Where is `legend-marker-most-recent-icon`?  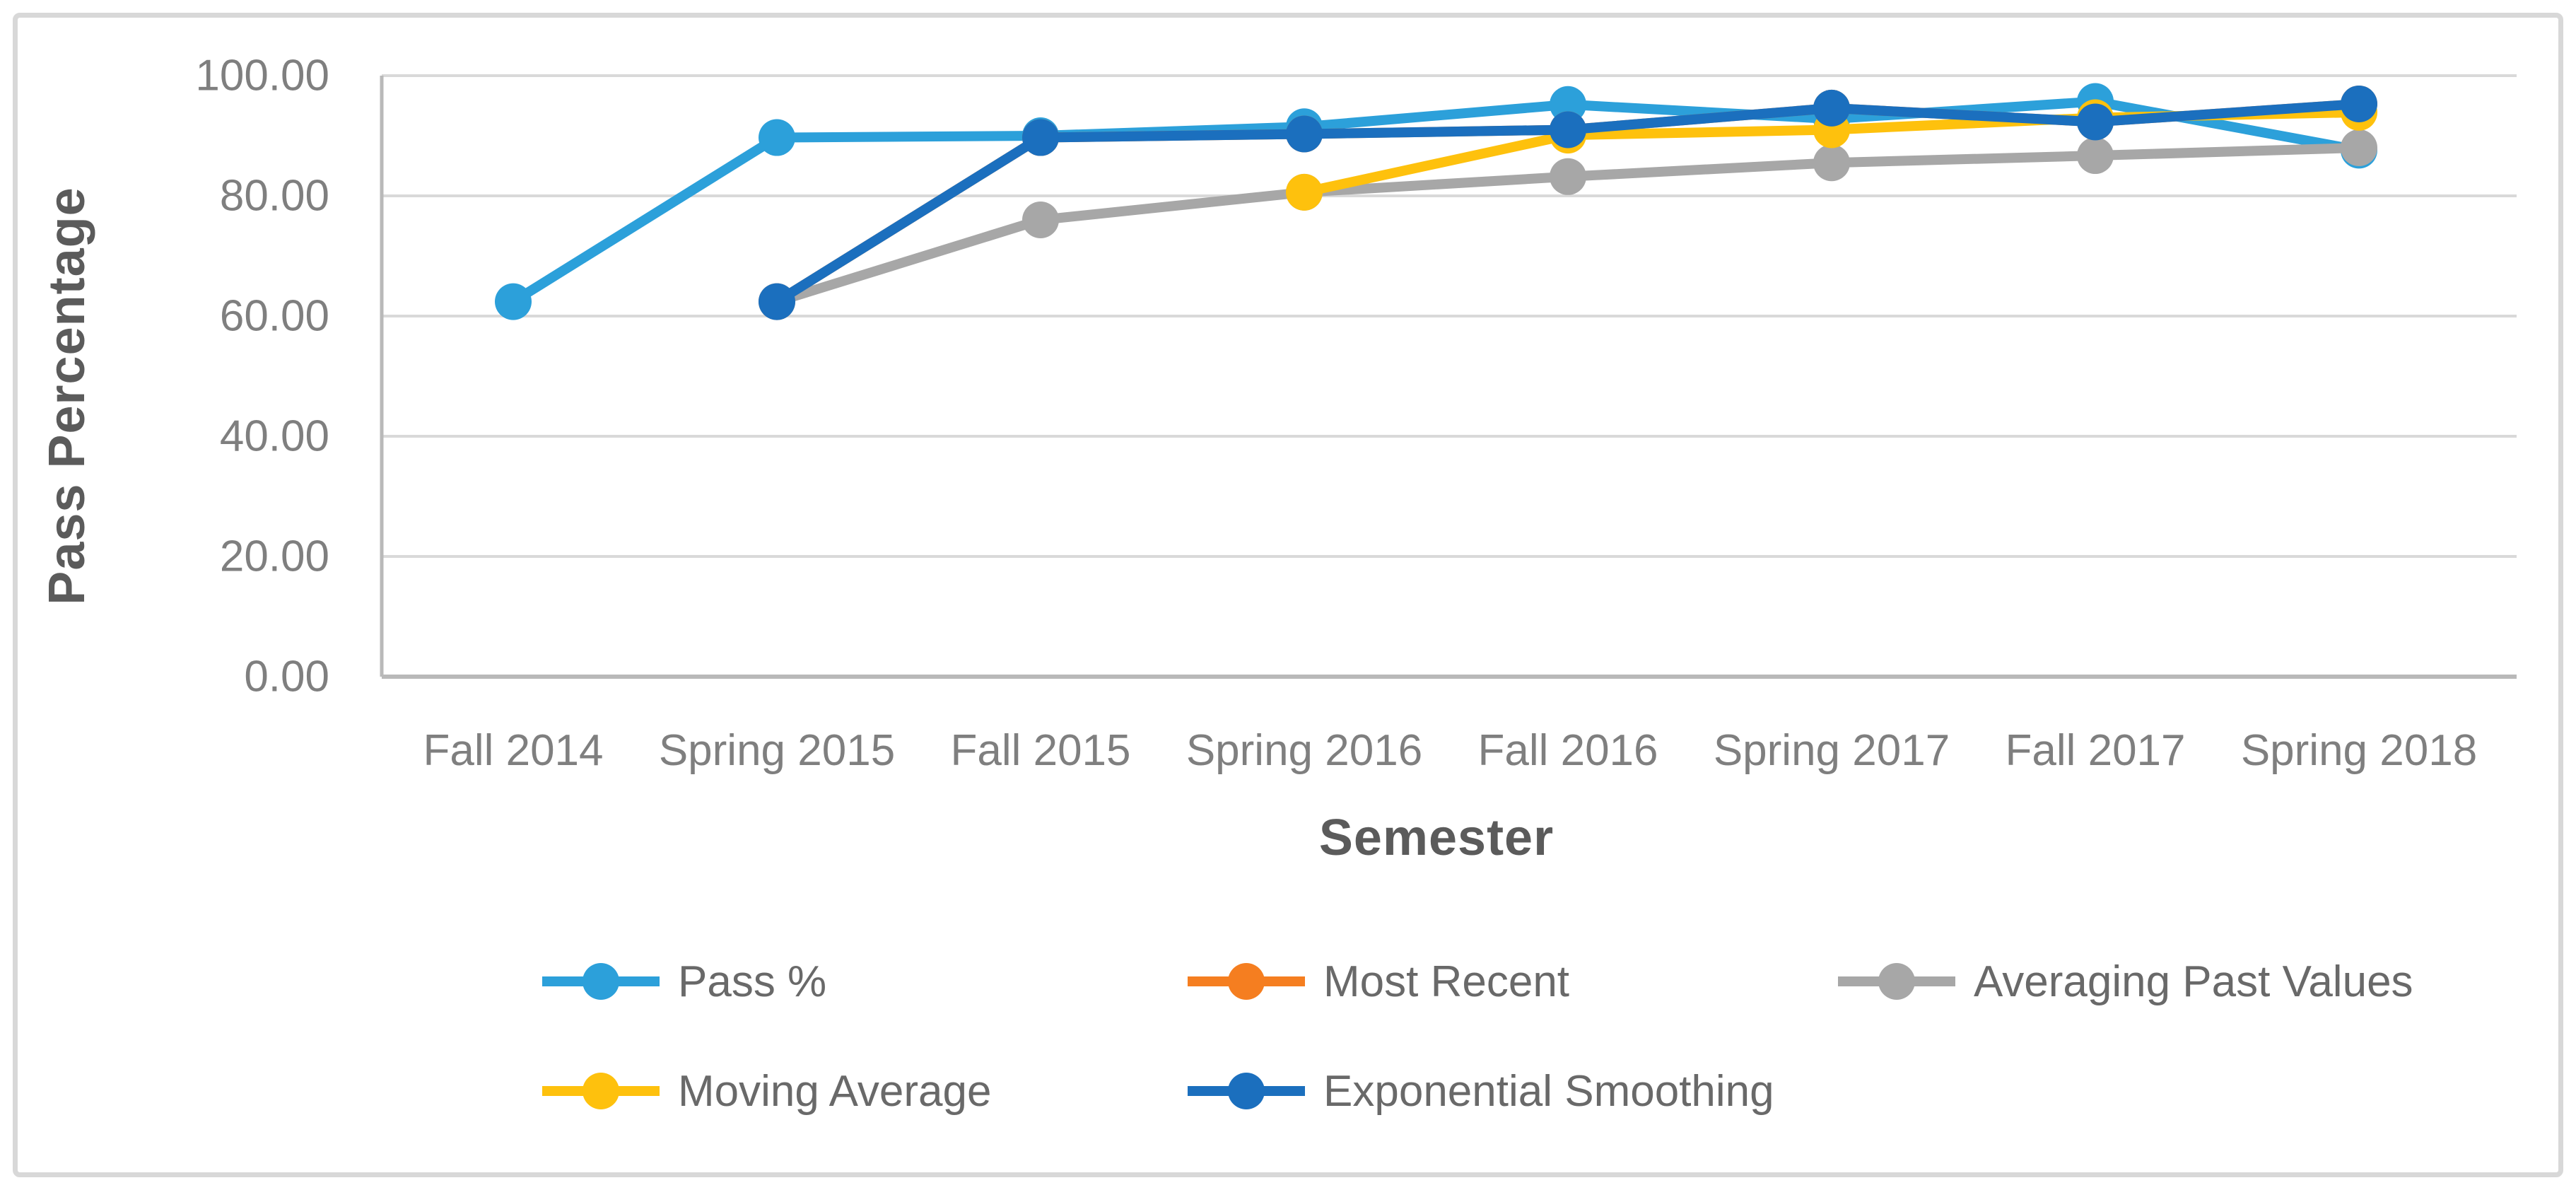 legend-marker-most-recent-icon is located at coordinates (1247, 981).